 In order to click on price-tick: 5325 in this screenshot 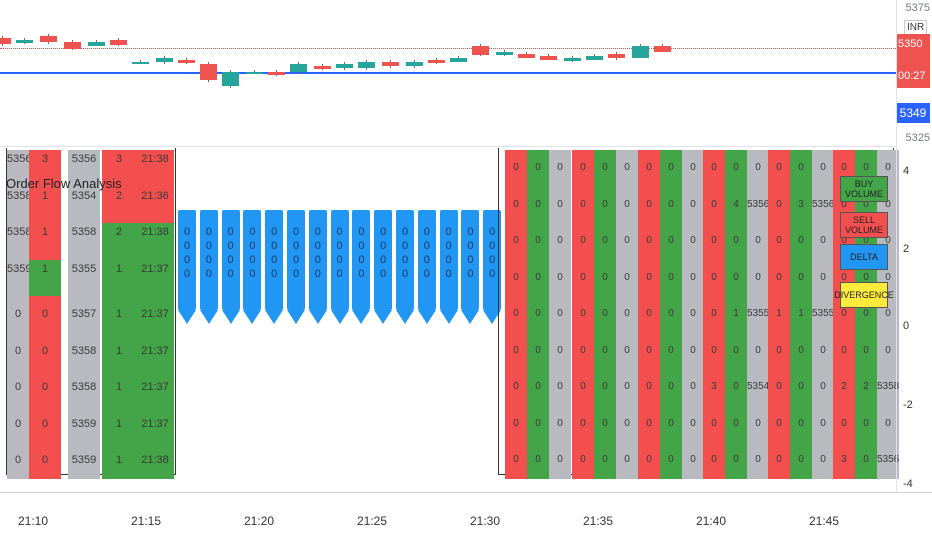, I will do `click(917, 138)`.